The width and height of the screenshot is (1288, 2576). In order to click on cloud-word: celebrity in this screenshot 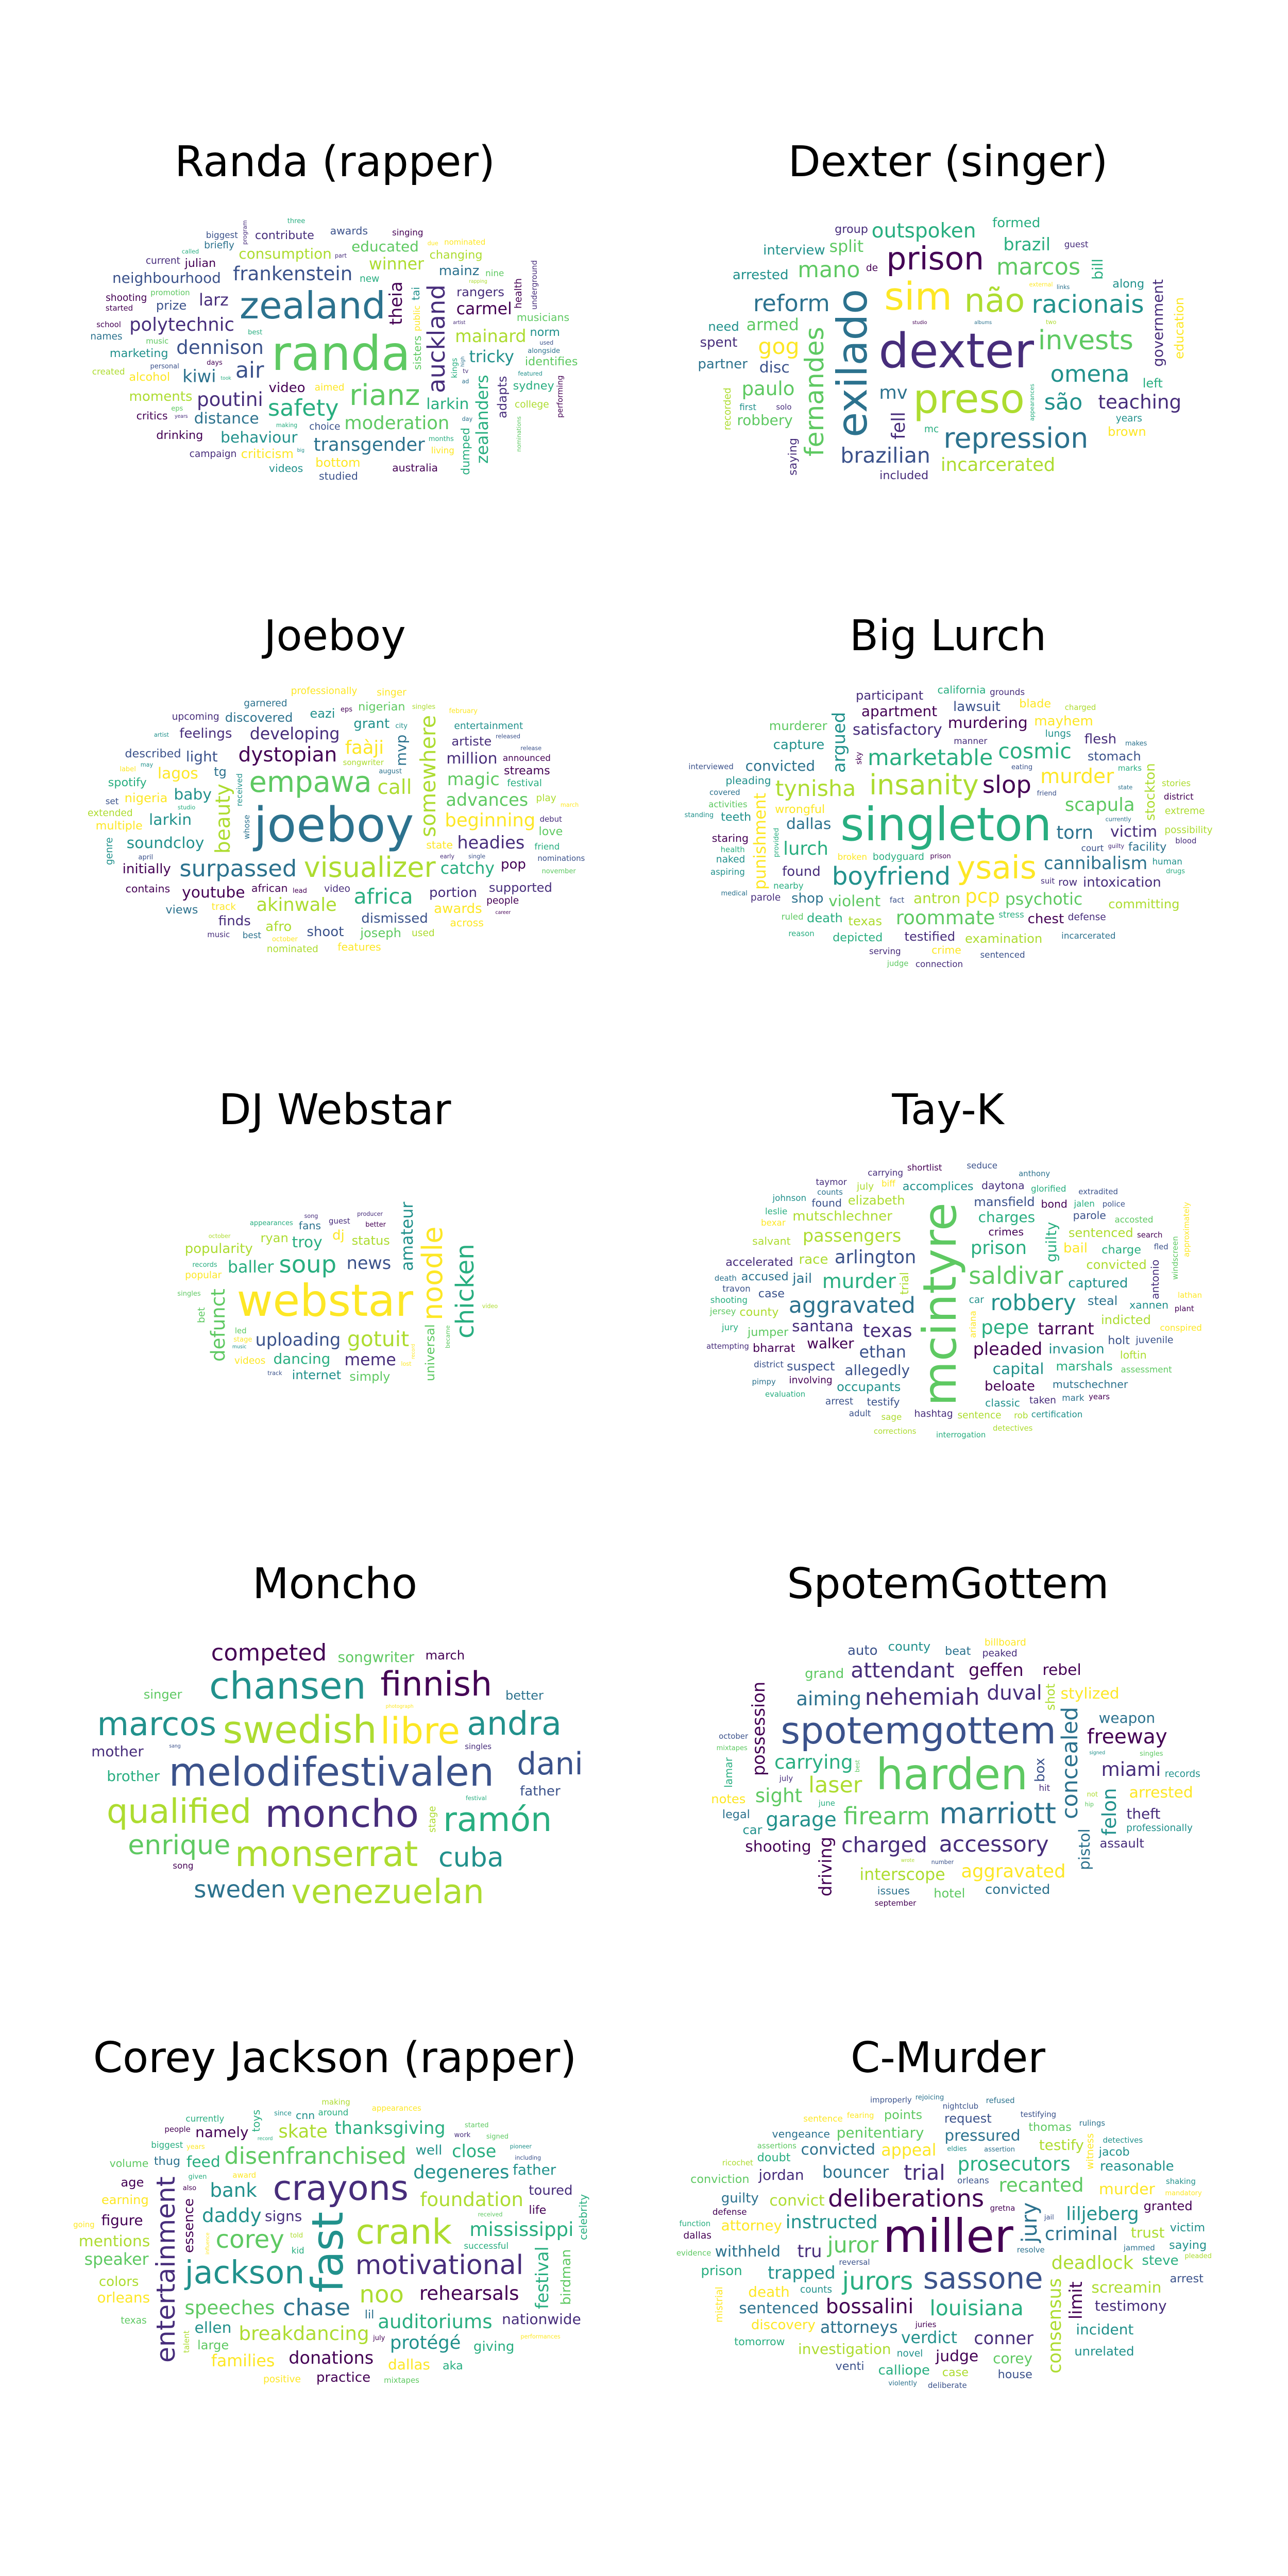, I will do `click(583, 2217)`.